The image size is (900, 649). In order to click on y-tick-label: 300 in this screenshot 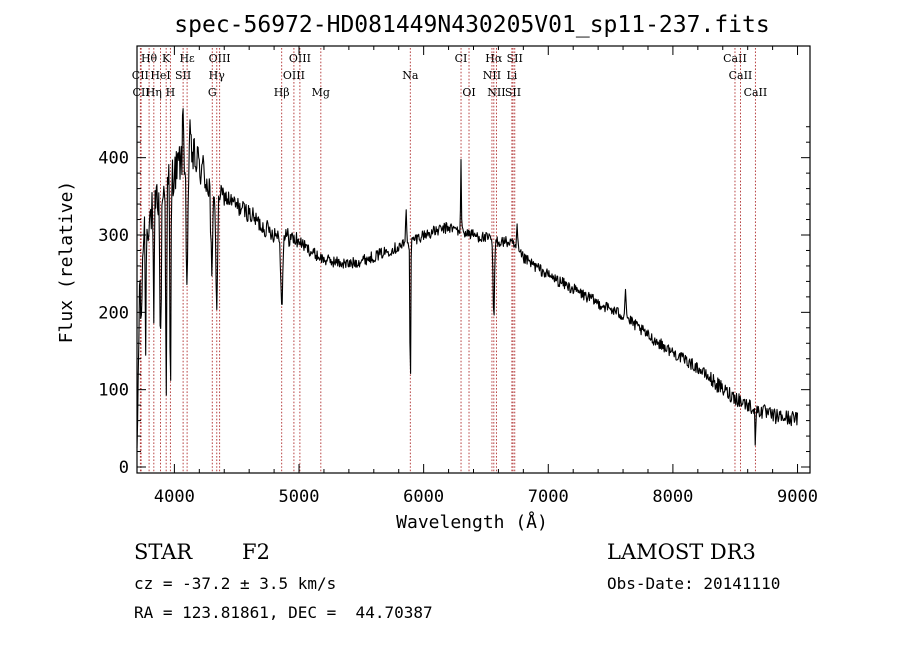, I will do `click(113, 236)`.